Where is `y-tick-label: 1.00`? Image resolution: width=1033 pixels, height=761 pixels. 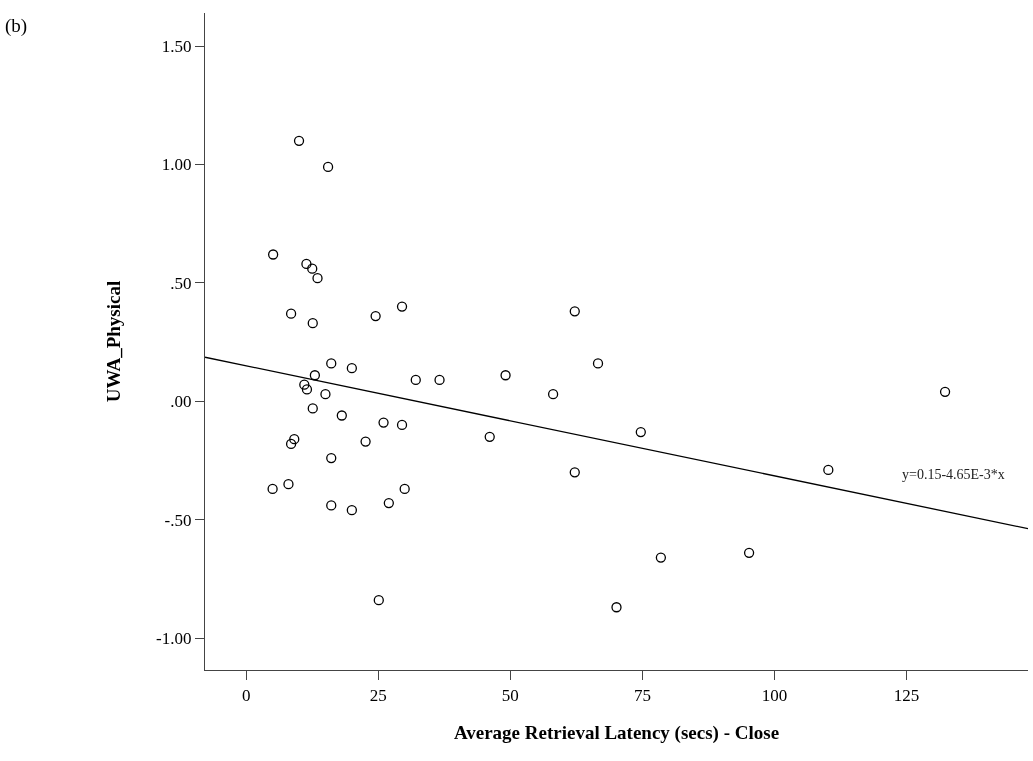
y-tick-label: 1.00 is located at coordinates (176, 165).